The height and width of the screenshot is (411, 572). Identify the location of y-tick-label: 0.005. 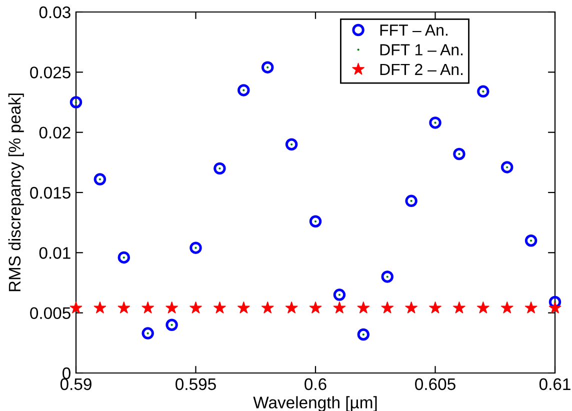
(50, 313).